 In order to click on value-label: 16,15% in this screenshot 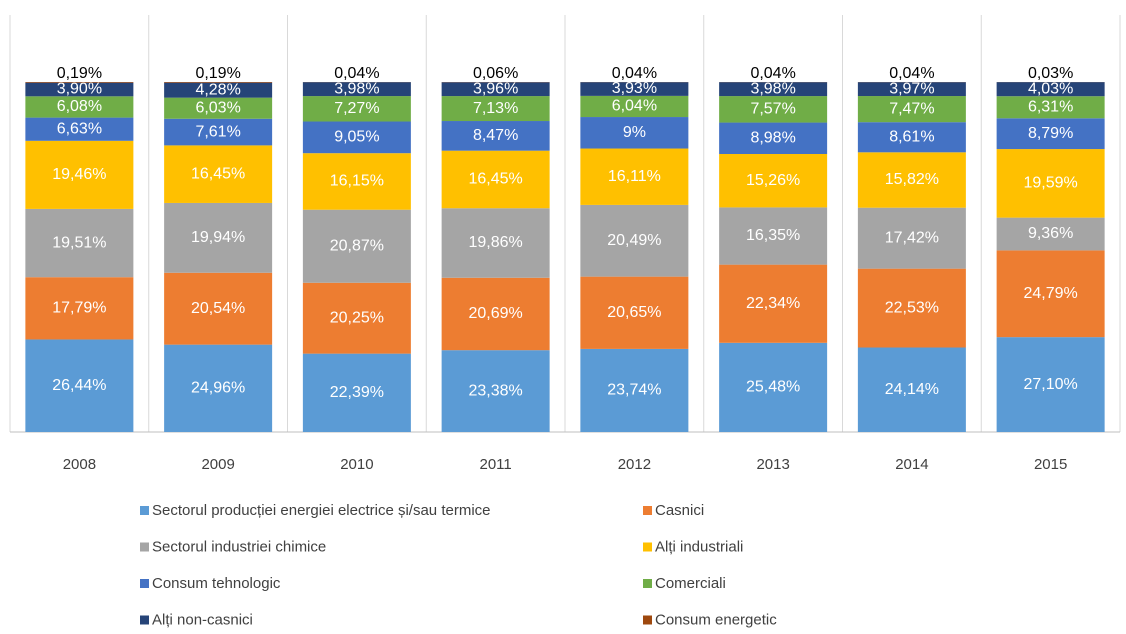, I will do `click(357, 181)`.